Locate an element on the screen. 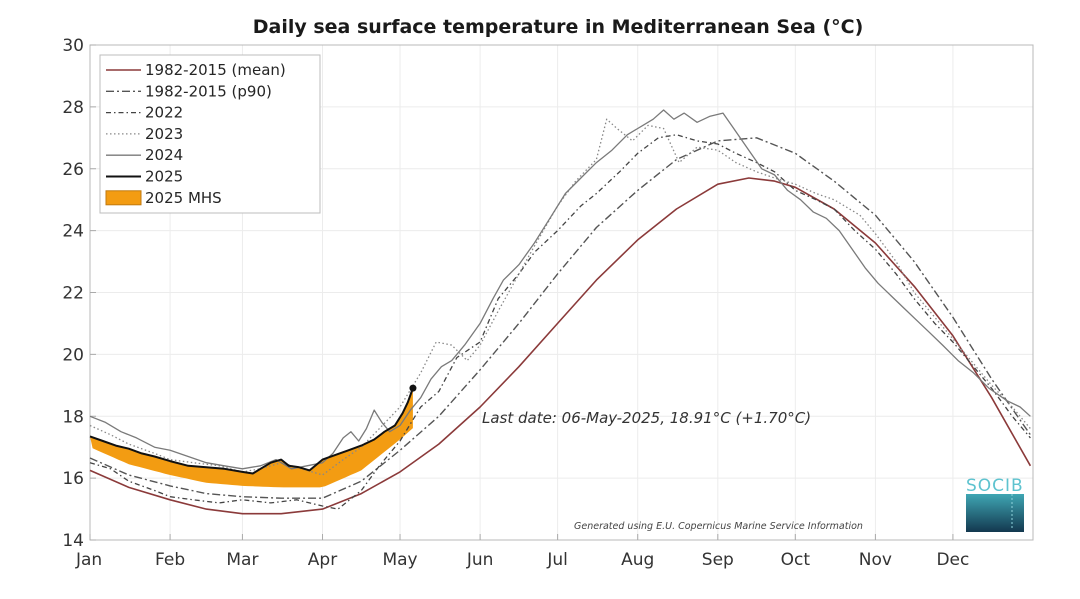 This screenshot has height=599, width=1080. legend-swatch is located at coordinates (123, 198).